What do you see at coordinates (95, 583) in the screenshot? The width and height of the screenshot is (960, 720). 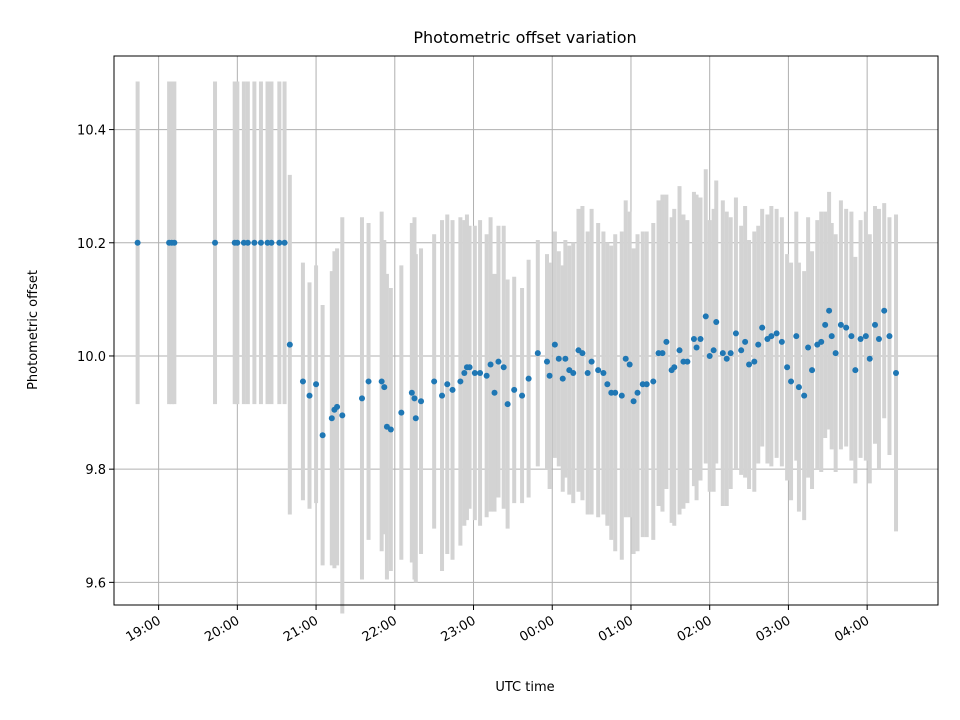 I see `y-tick-label: 9.6` at bounding box center [95, 583].